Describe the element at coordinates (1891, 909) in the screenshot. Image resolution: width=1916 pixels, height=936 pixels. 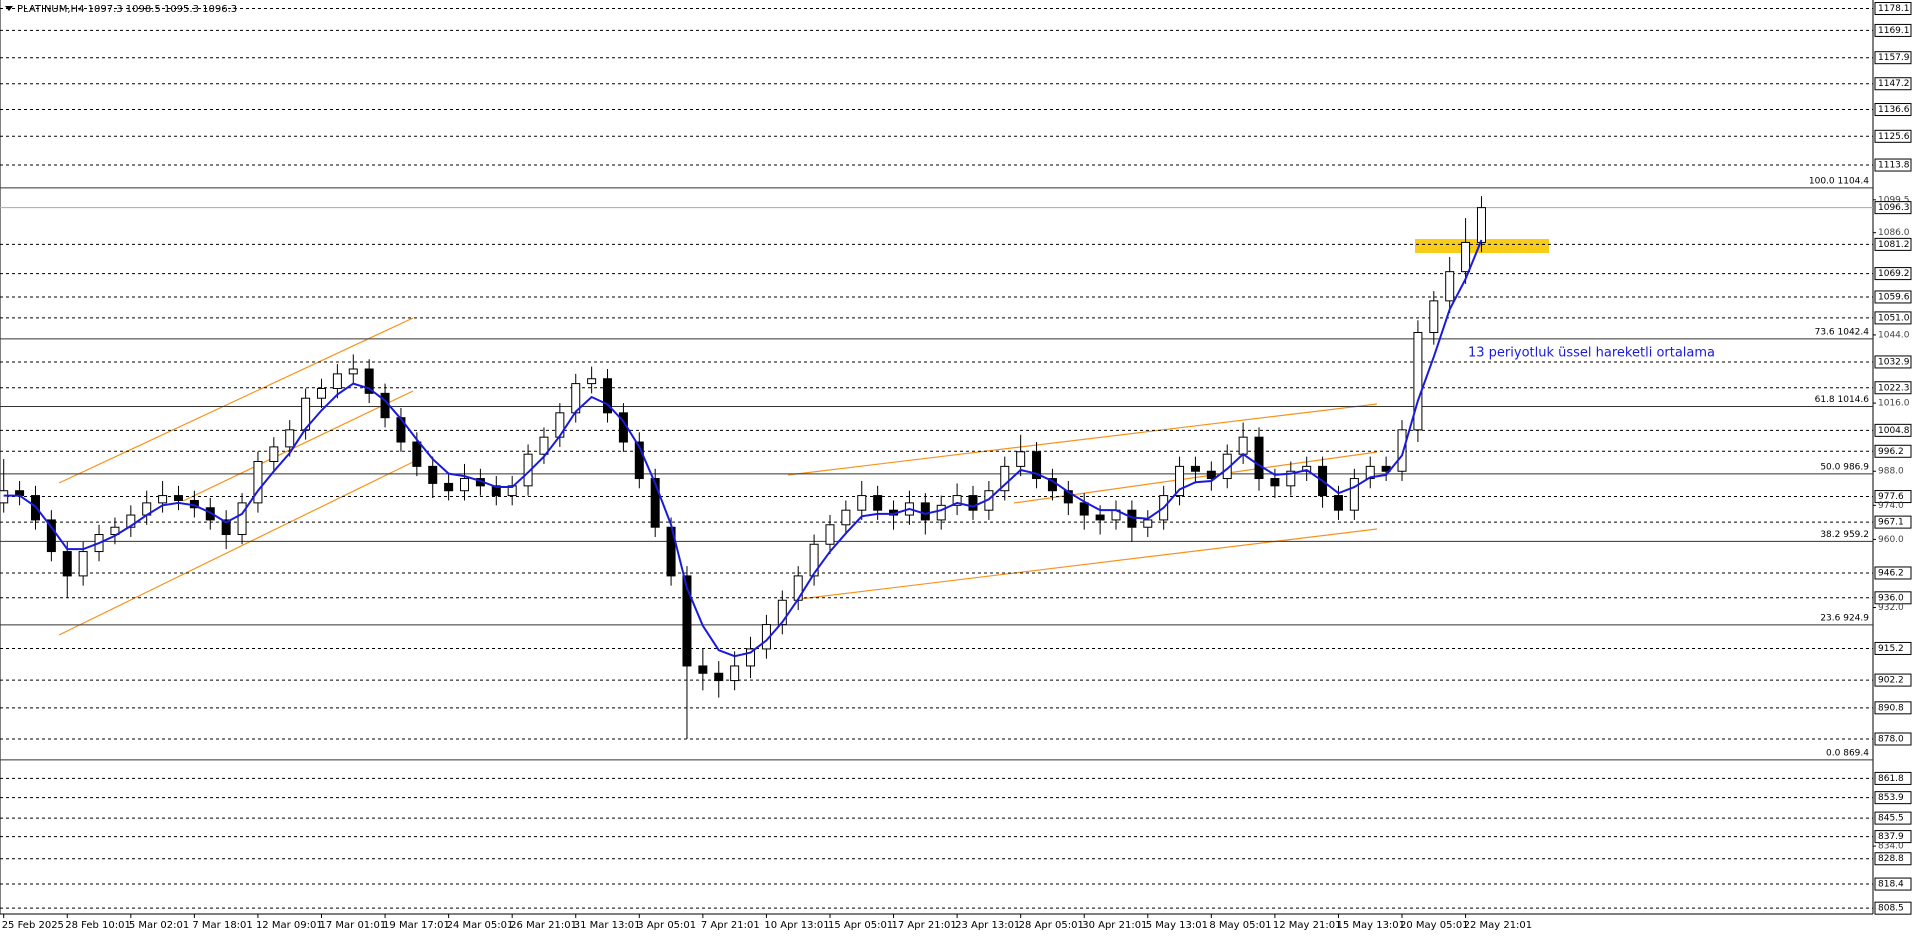
I see `y-tick-label: 808.5` at that location.